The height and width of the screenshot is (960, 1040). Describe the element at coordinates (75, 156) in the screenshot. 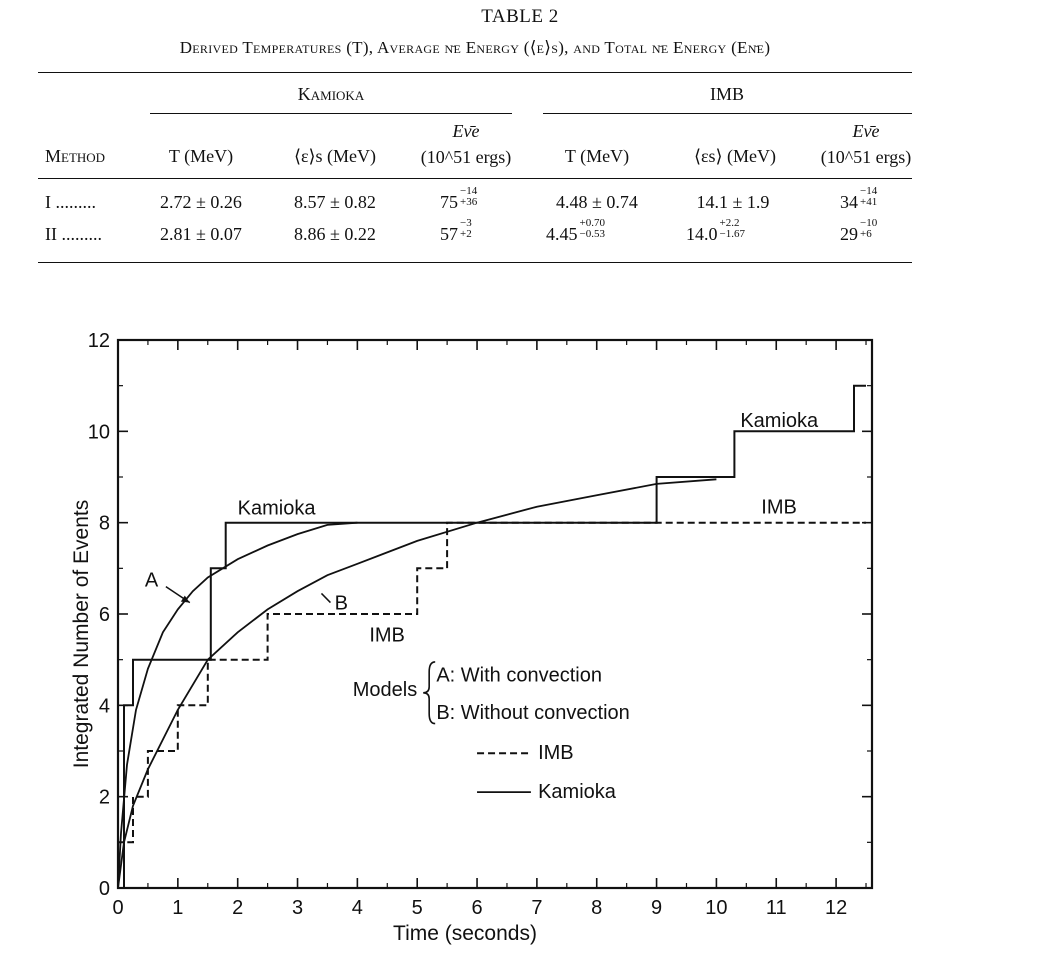

I see `col-header-method: Method` at that location.